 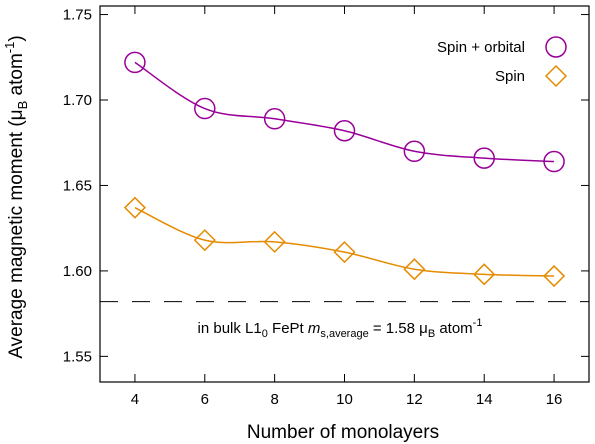 I want to click on y-tick-label: 1.60, so click(x=77, y=271).